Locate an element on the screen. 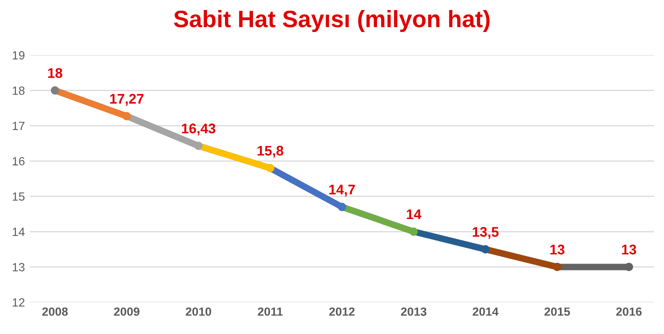 The width and height of the screenshot is (664, 334). x-tick-label: 2012 is located at coordinates (342, 311).